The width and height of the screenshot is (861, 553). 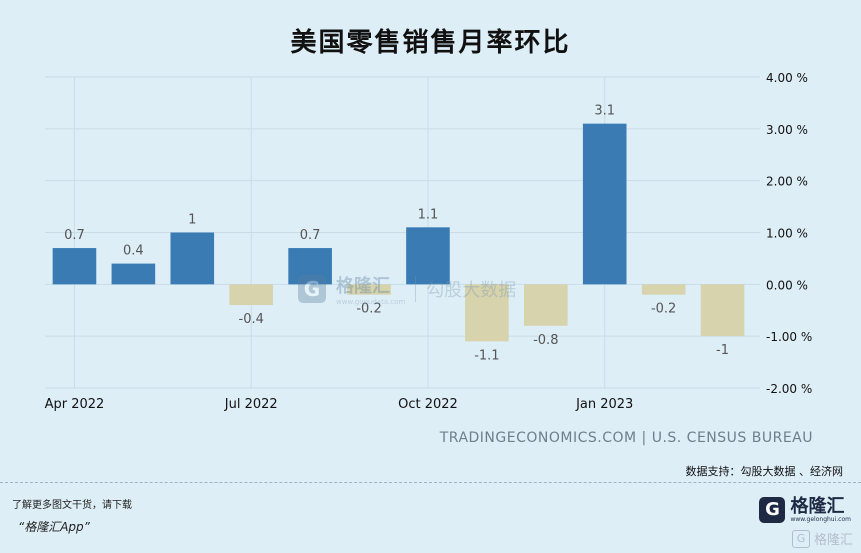 I want to click on y-tick-label: 0.00 %, so click(x=787, y=285).